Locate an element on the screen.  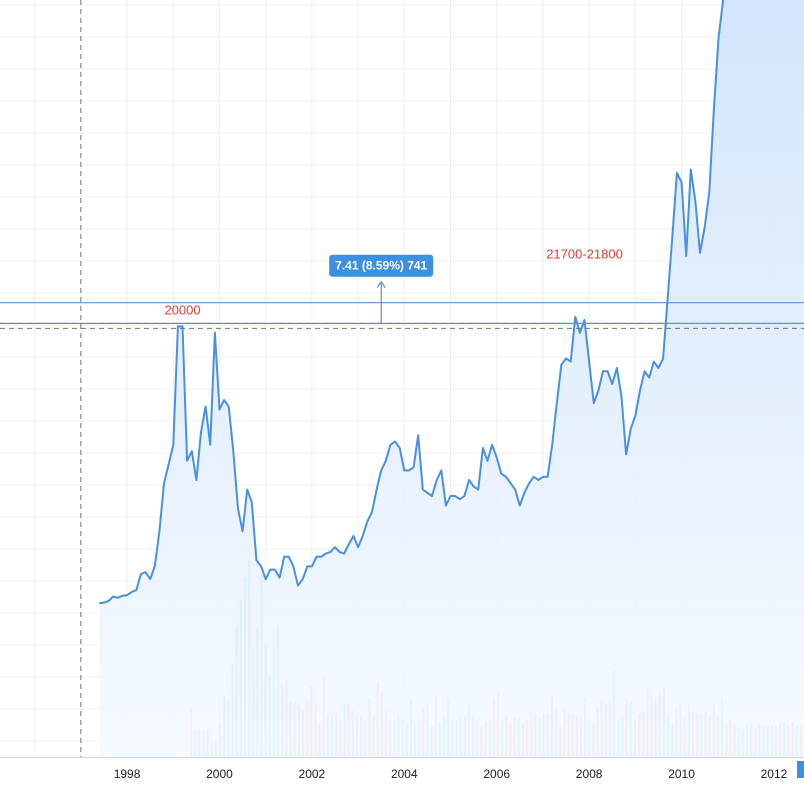
x-tick-label: 2000 is located at coordinates (219, 774).